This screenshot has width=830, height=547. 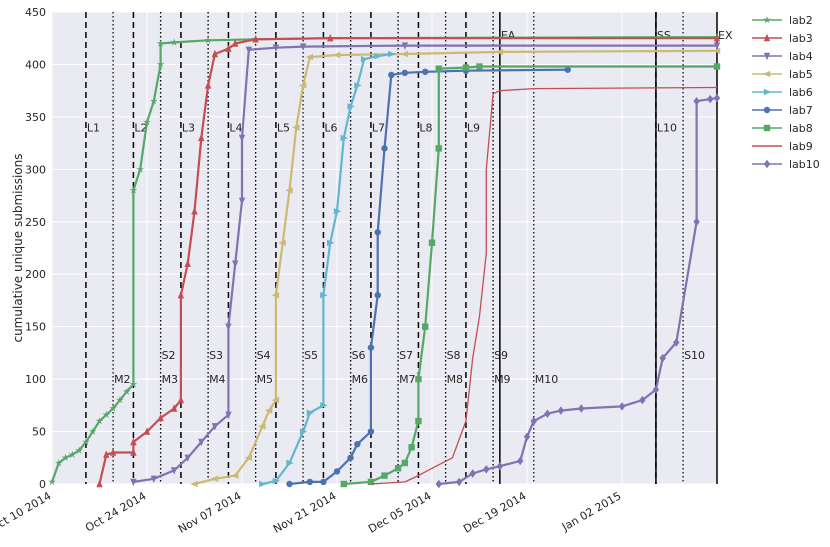 I want to click on legend-marker-lab2, so click(x=767, y=20).